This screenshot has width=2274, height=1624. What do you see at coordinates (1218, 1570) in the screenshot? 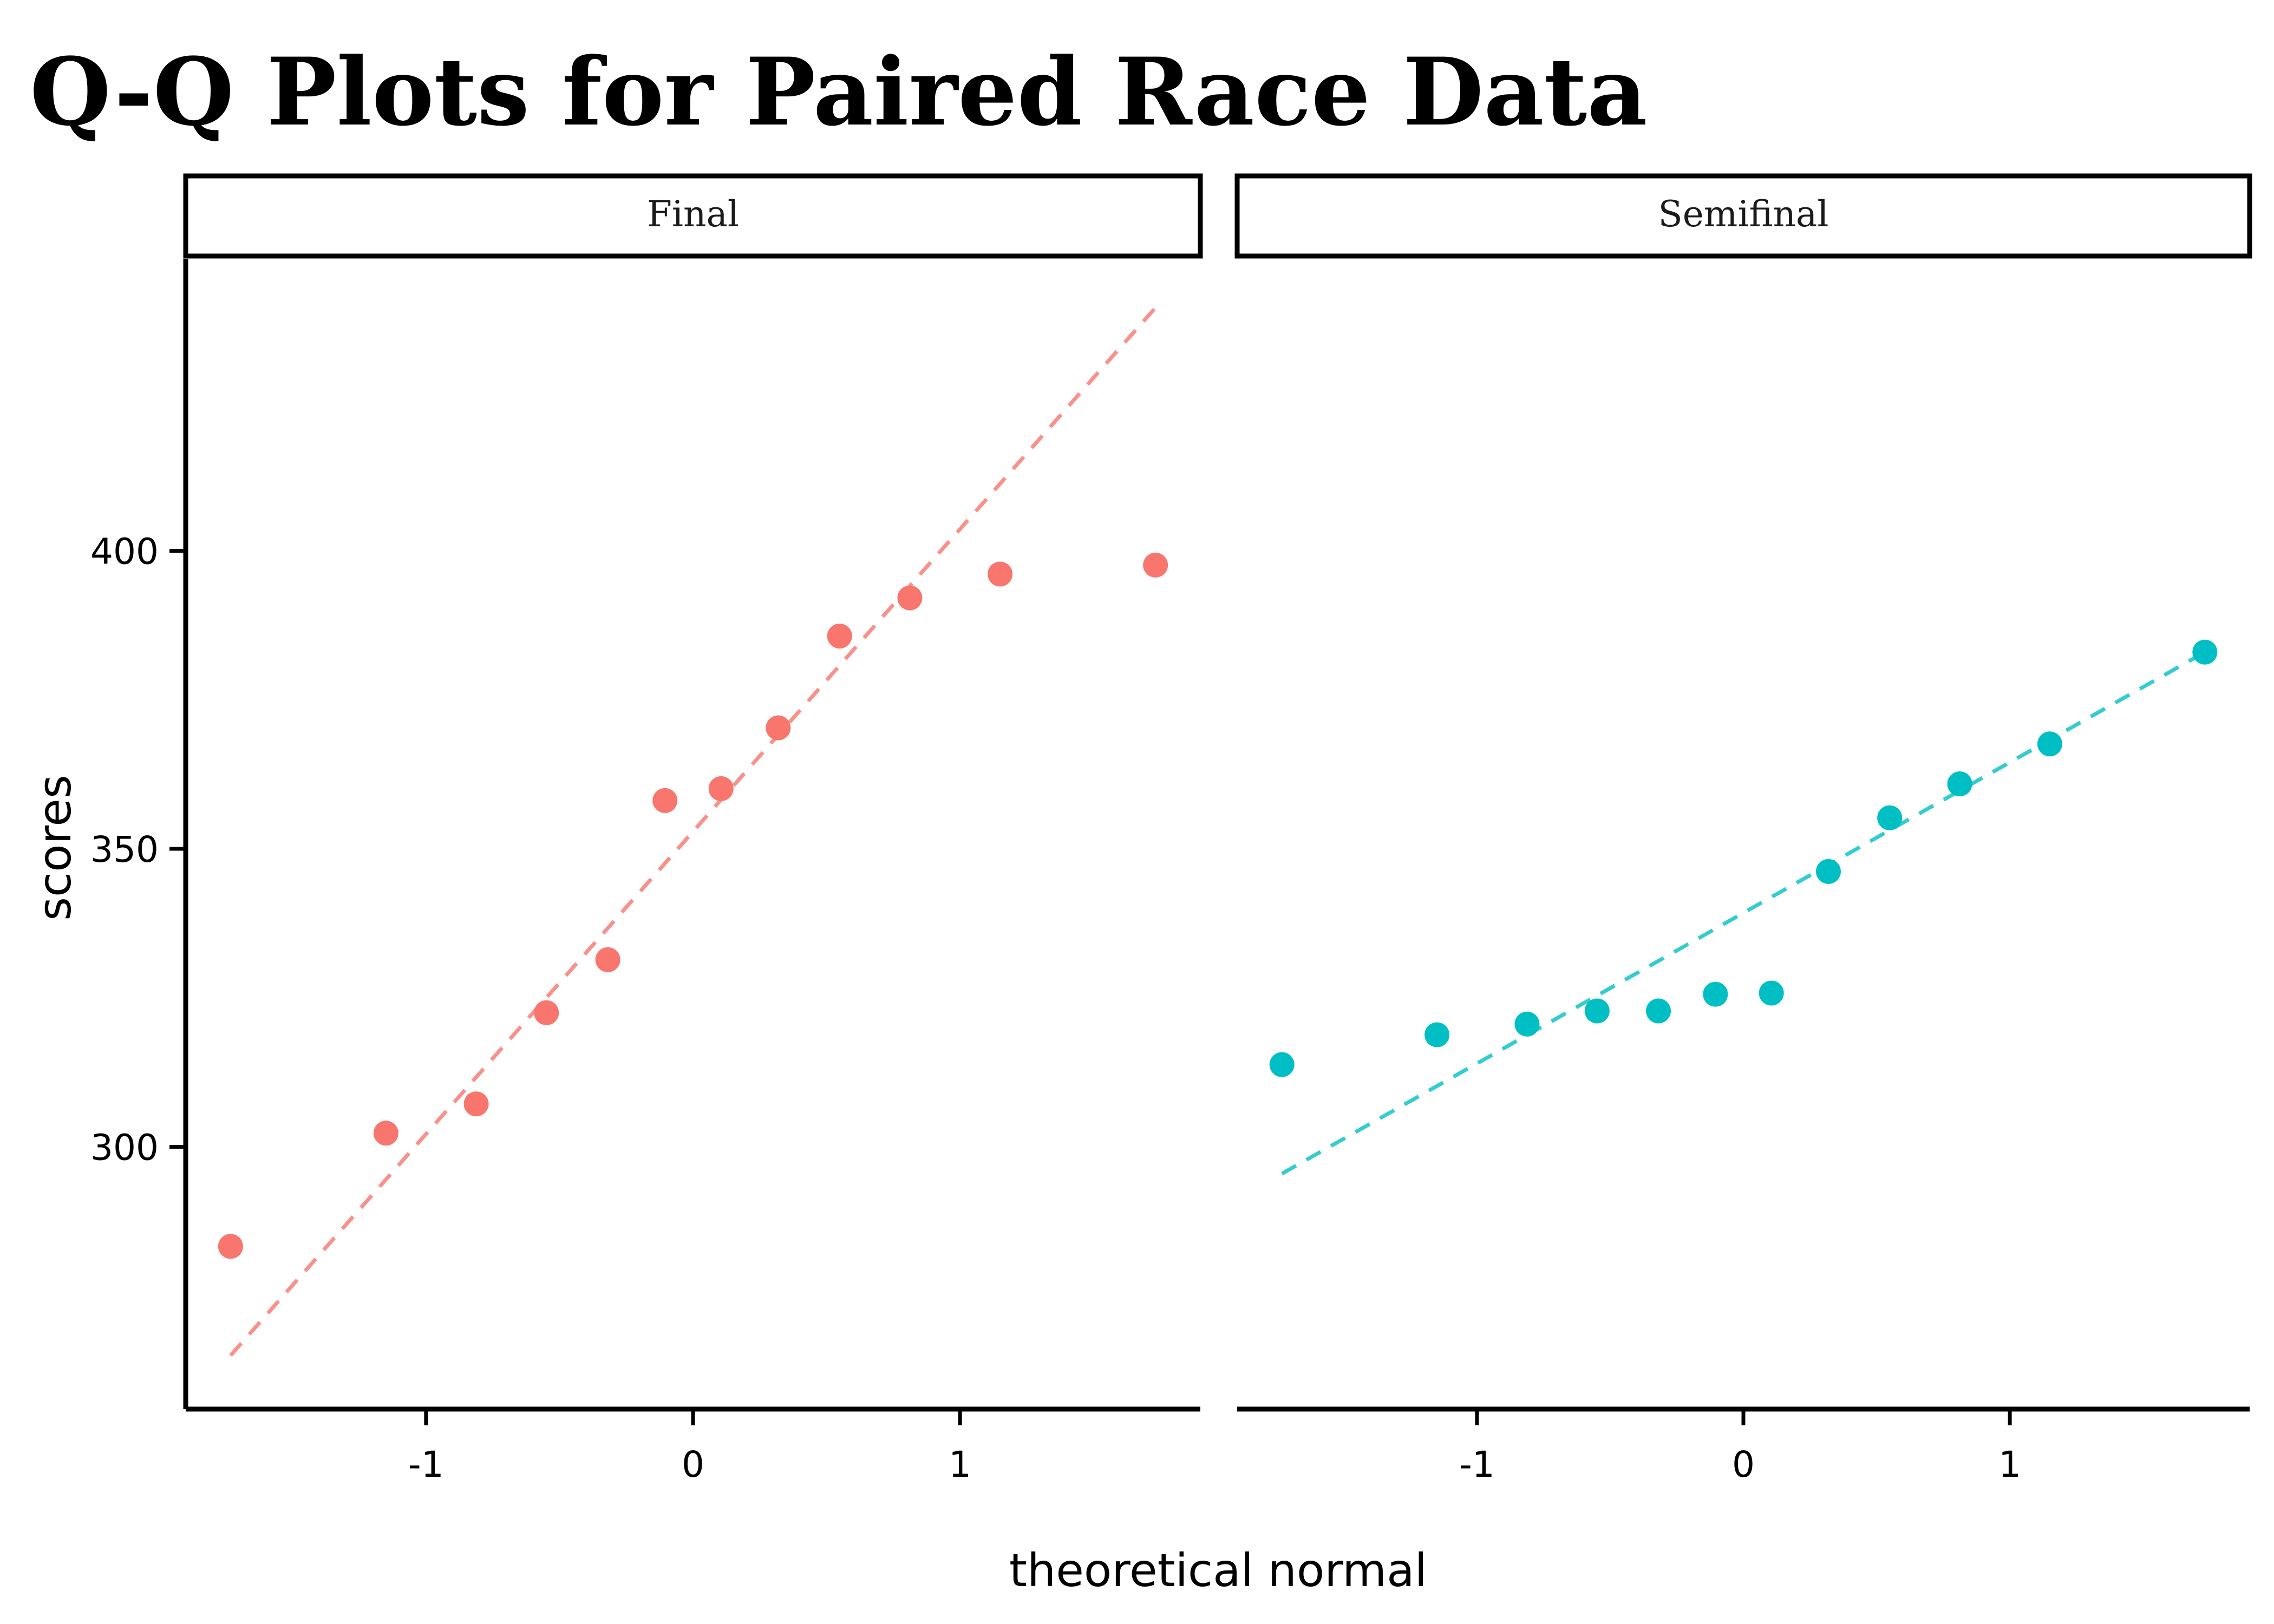
I see `x-axis-label: theoretical normal` at bounding box center [1218, 1570].